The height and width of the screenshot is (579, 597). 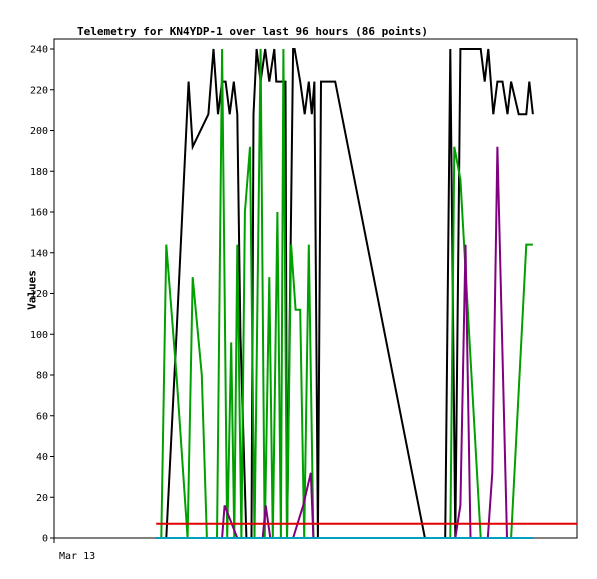 I want to click on y-tick-label: 160, so click(x=39, y=213).